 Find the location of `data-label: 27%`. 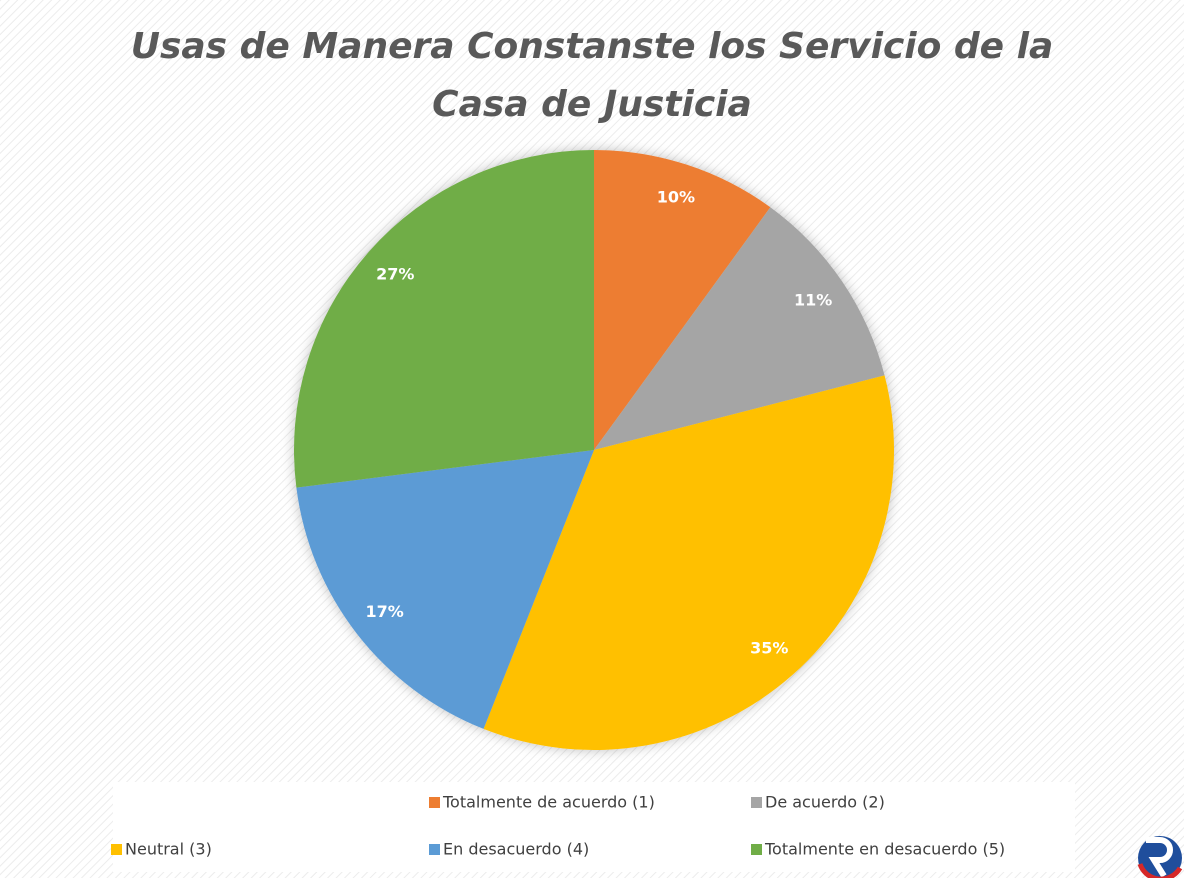

data-label: 27% is located at coordinates (395, 273).